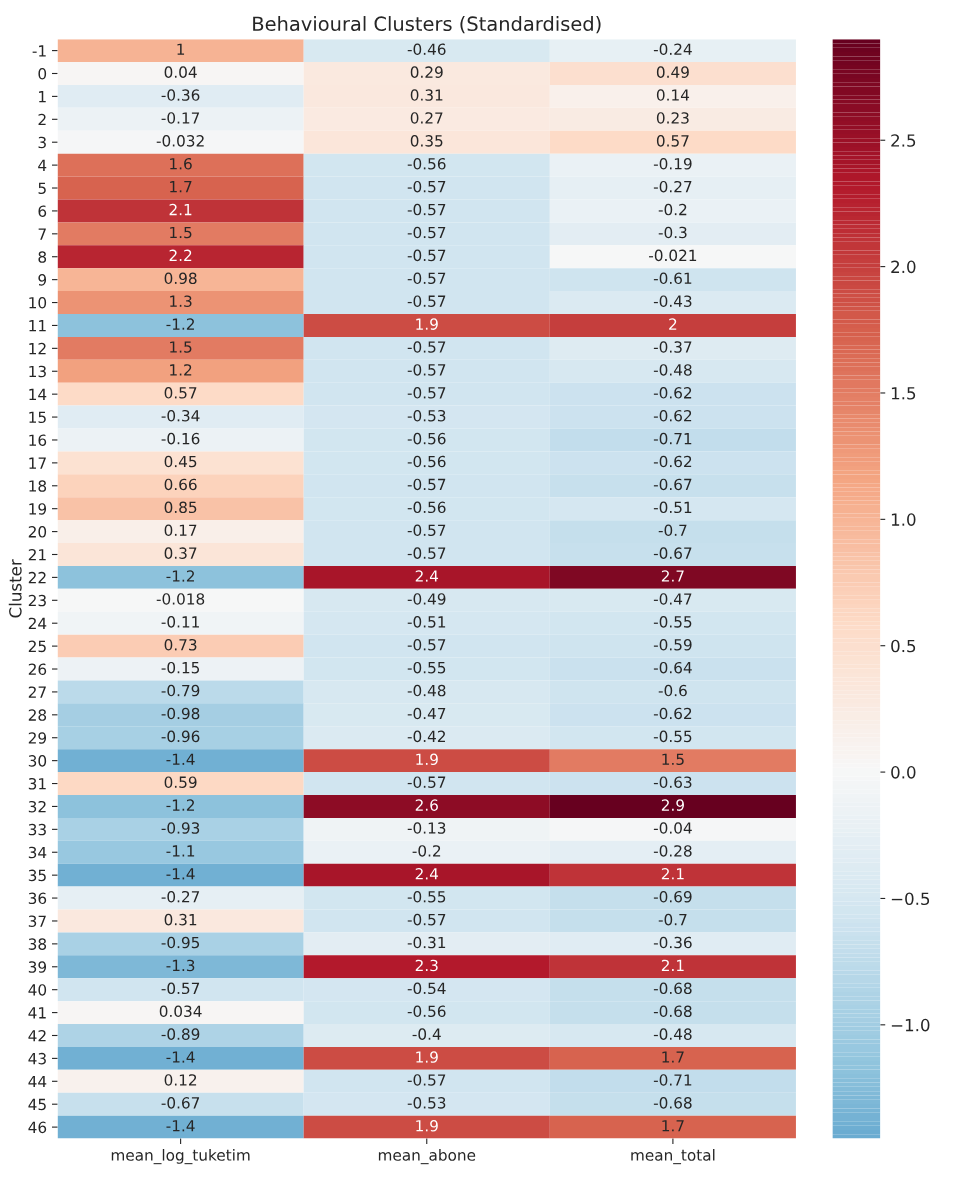 The width and height of the screenshot is (959, 1186). What do you see at coordinates (180, 965) in the screenshot?
I see `data-label: -1.3` at bounding box center [180, 965].